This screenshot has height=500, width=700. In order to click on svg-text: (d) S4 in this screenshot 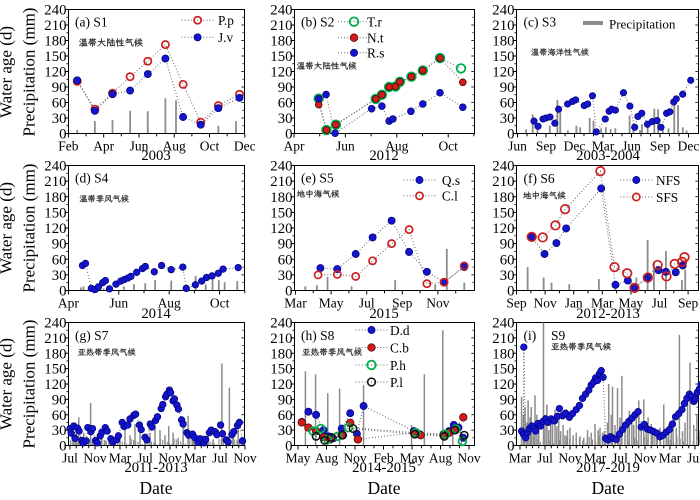, I will do `click(92, 178)`.